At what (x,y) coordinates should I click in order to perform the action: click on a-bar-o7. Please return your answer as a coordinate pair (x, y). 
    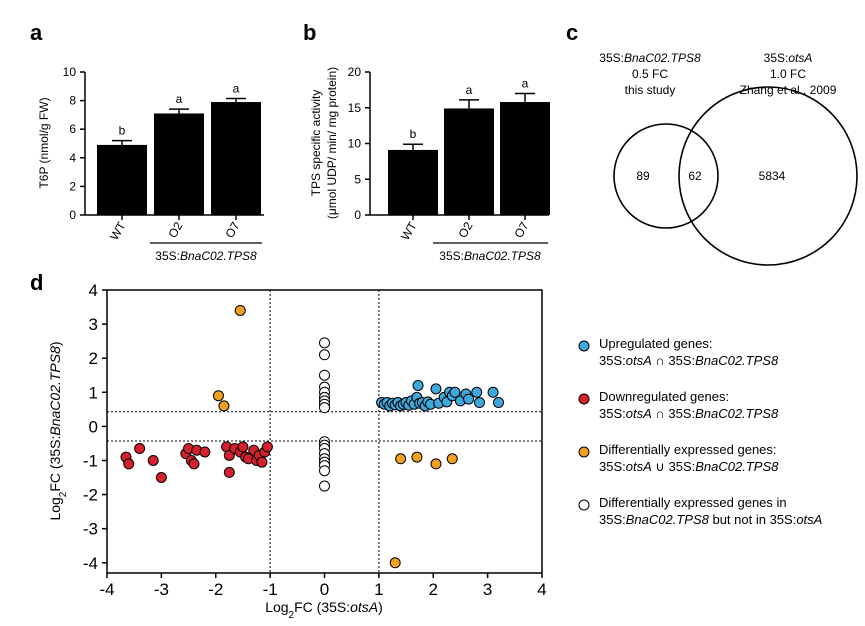
    Looking at the image, I should click on (236, 158).